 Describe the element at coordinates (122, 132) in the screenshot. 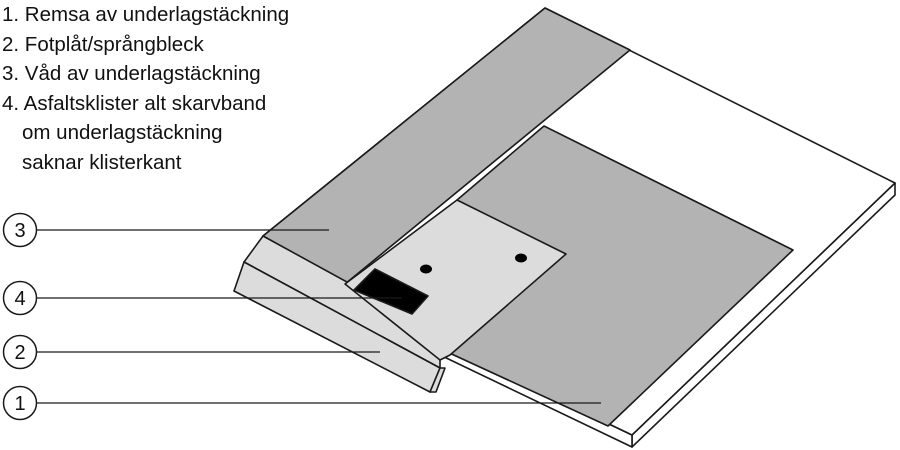

I see `legend-item-4-line-2: om underlagstäckning` at that location.